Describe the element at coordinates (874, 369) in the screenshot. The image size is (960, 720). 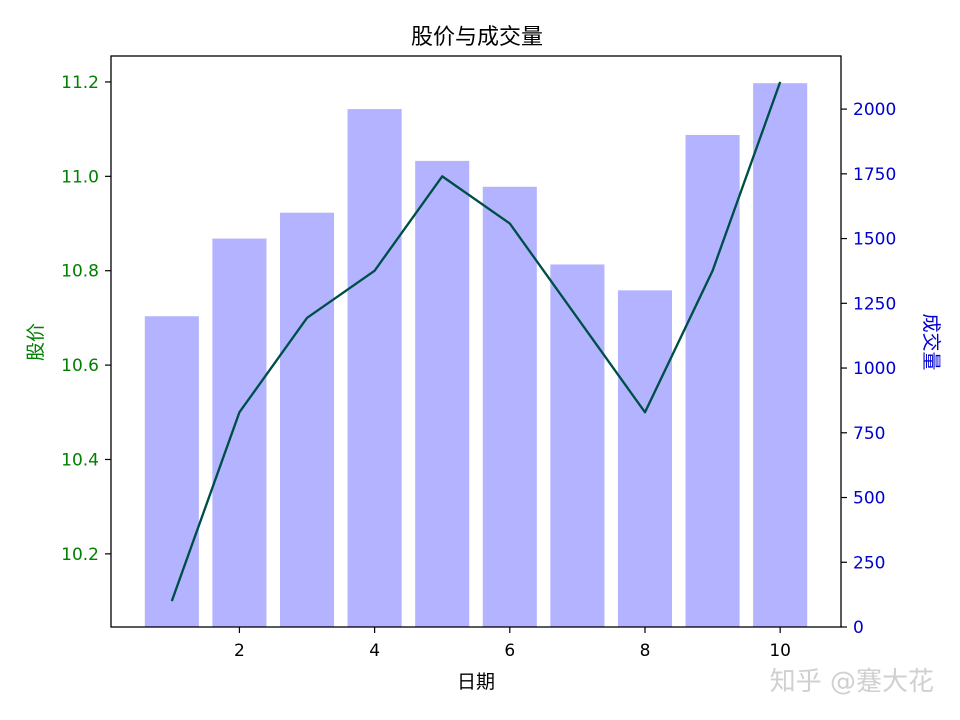
I see `y-right-tick-label: 1000` at that location.